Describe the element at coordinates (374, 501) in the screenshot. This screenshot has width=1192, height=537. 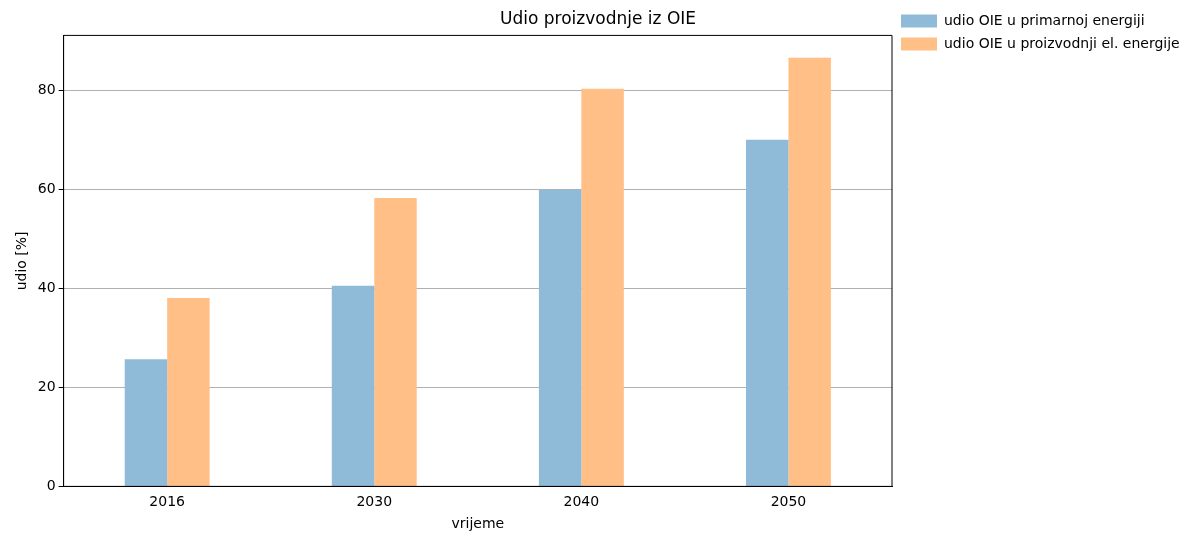
I see `x-tick-label: 2030` at that location.